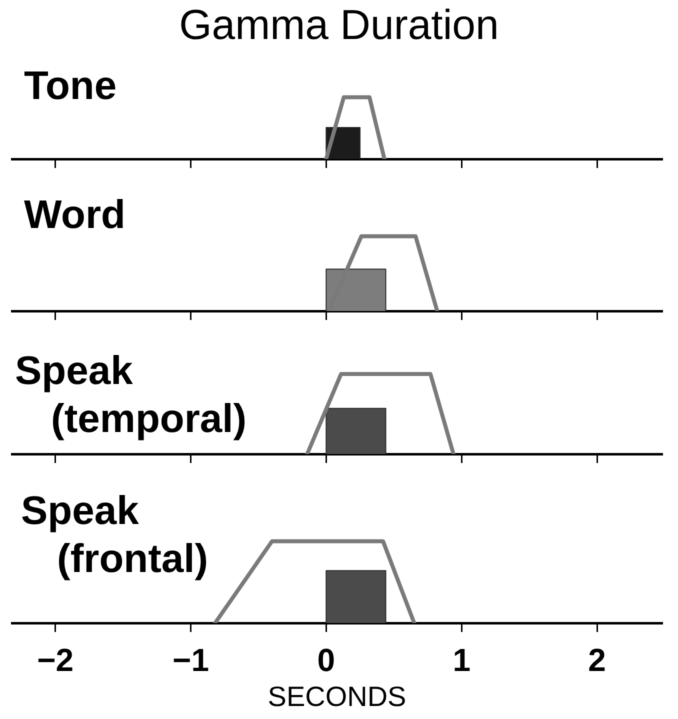  Describe the element at coordinates (190, 660) in the screenshot. I see `x-tick-label: −1` at that location.